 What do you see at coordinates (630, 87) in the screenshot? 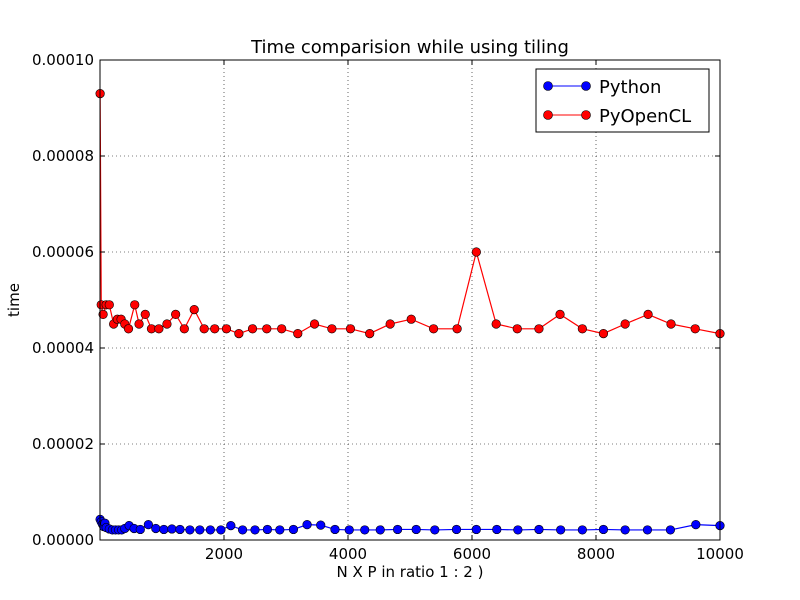
I see `legend-label-python: Python` at bounding box center [630, 87].